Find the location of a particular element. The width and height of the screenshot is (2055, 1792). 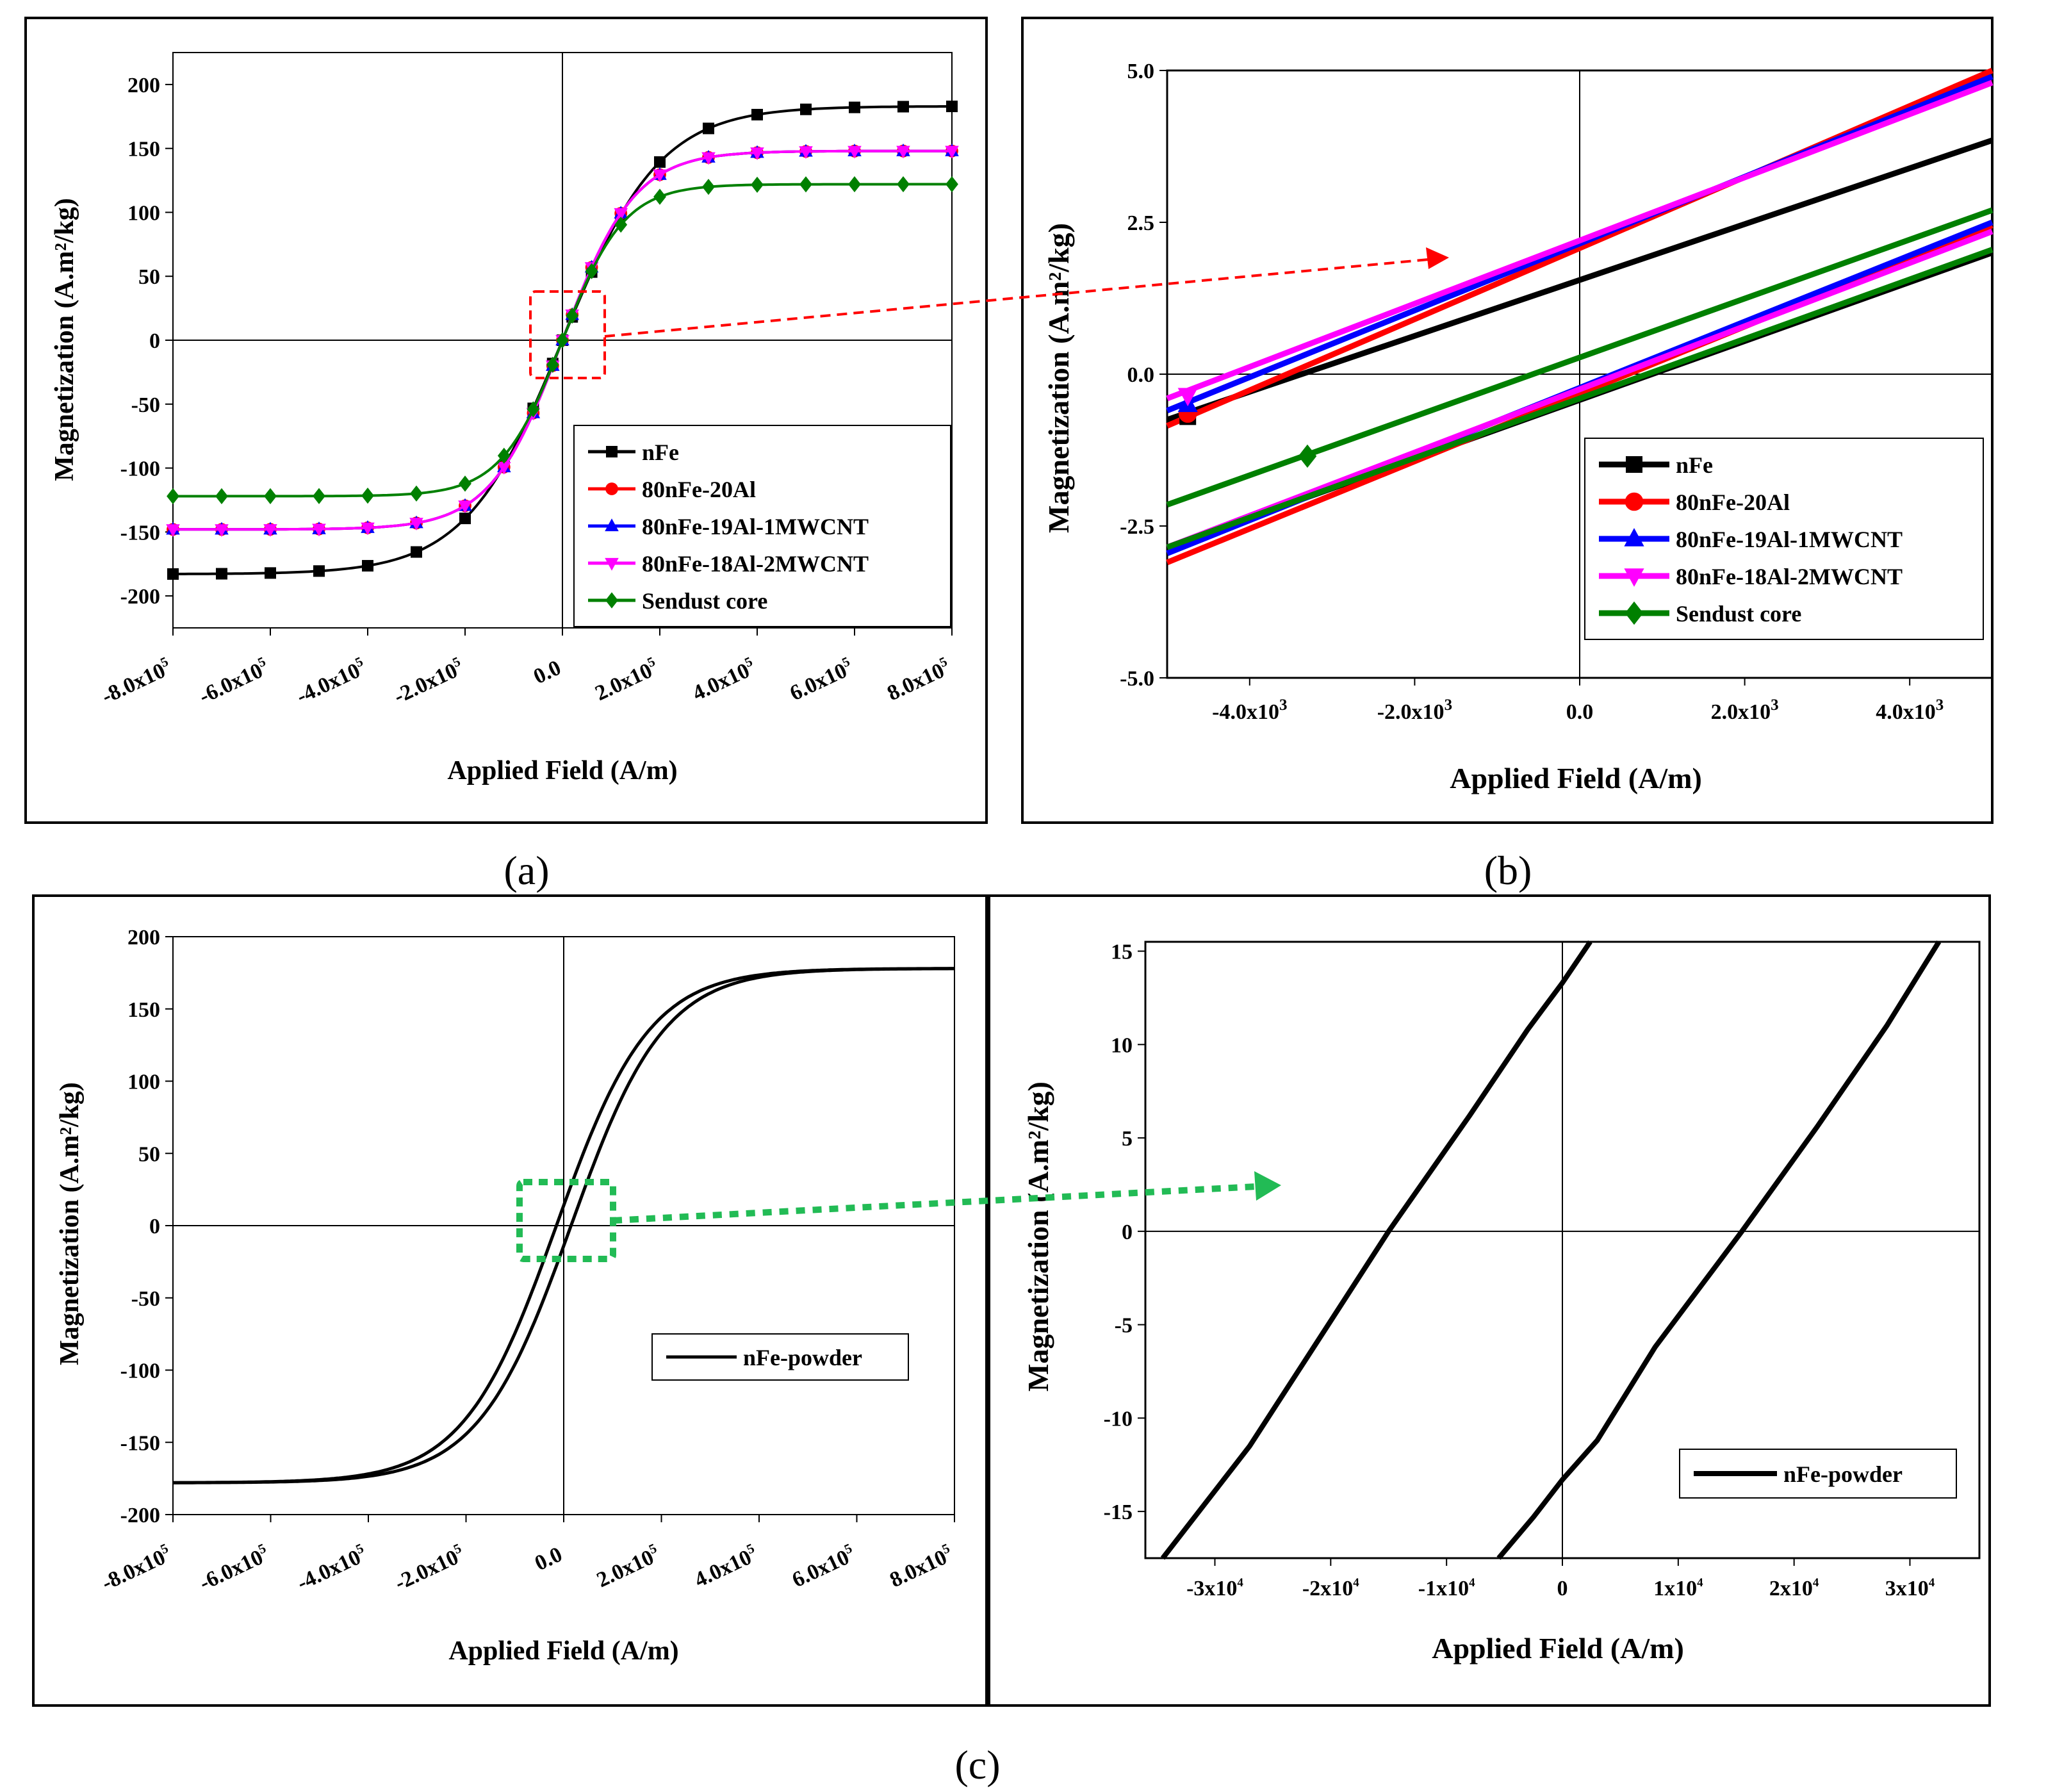

axes-c-right is located at coordinates (1559, 1253).